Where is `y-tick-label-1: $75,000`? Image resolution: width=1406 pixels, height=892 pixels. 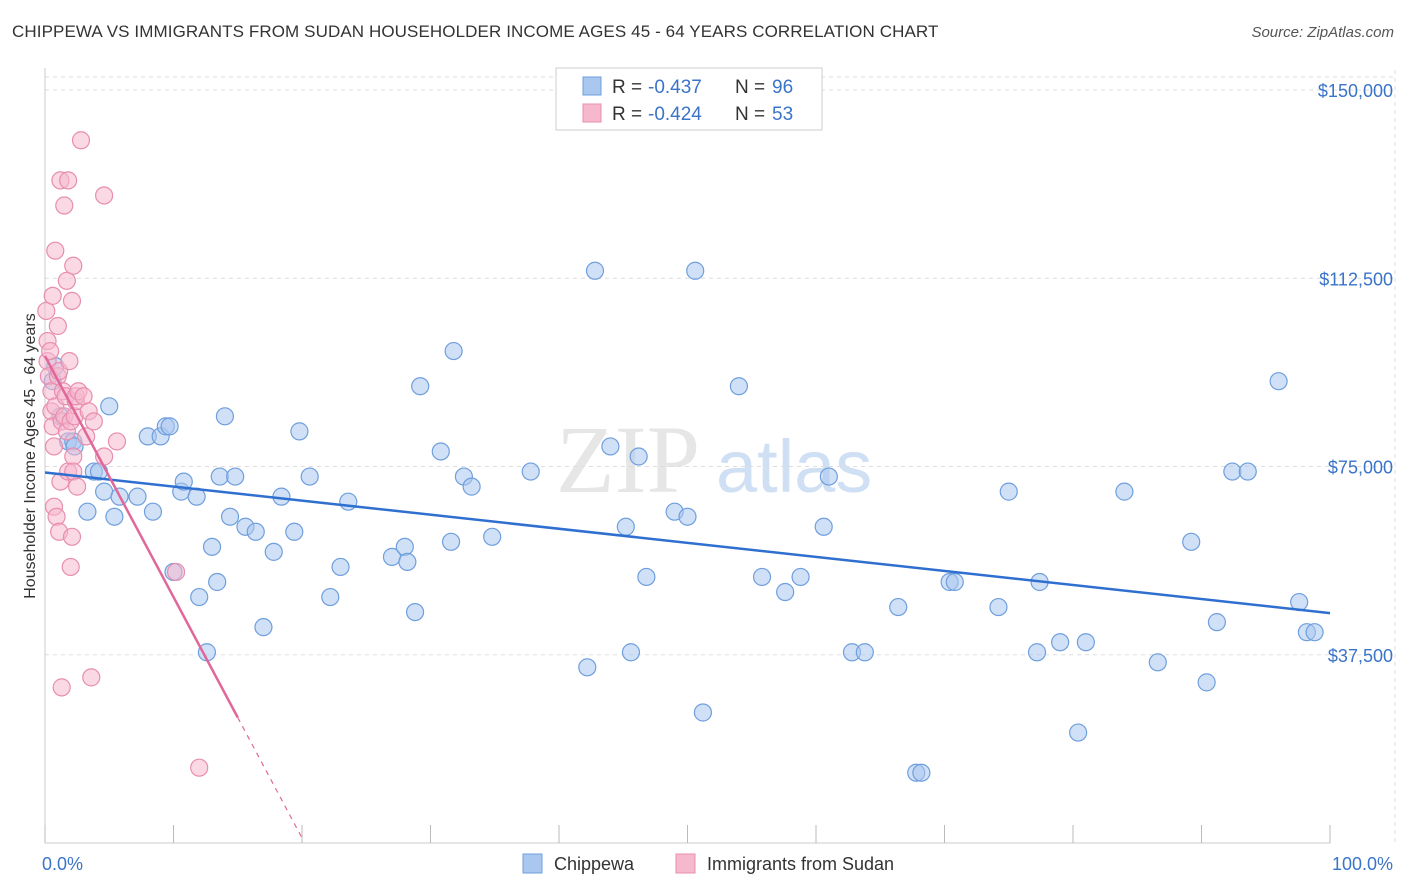
y-tick-label-1: $75,000 is located at coordinates (1360, 468).